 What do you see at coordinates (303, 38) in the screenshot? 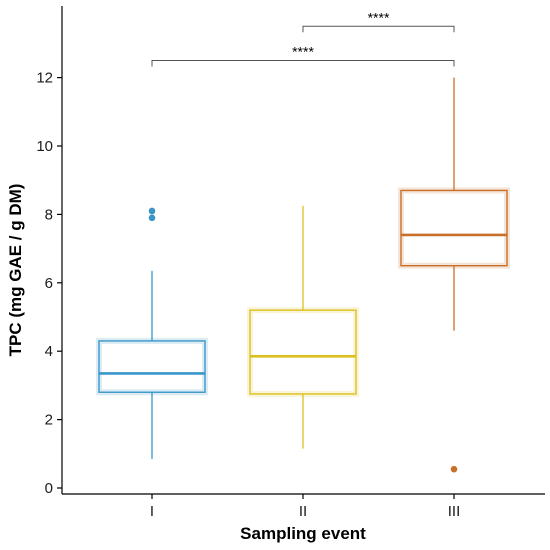
I see `significance-layer: **** ****` at bounding box center [303, 38].